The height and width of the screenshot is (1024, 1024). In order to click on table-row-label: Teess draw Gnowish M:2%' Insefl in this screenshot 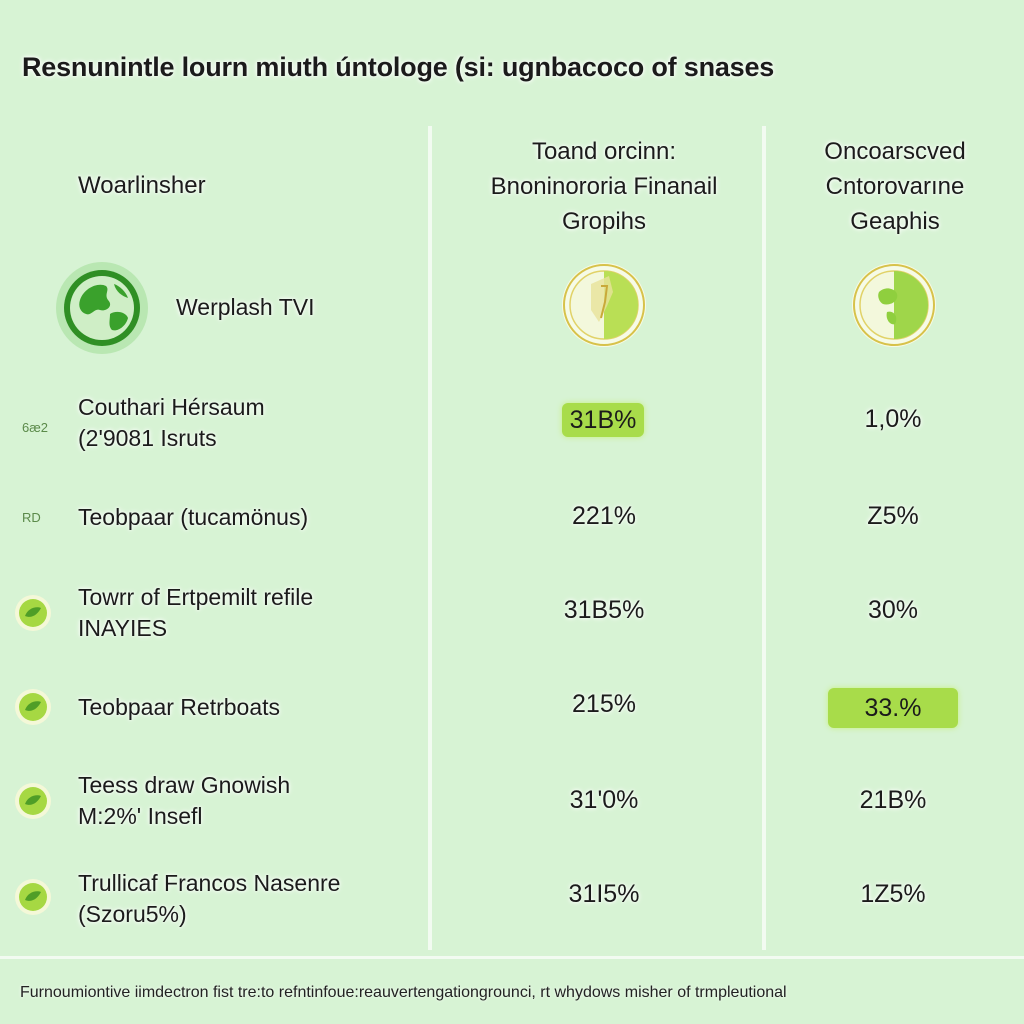, I will do `click(184, 801)`.